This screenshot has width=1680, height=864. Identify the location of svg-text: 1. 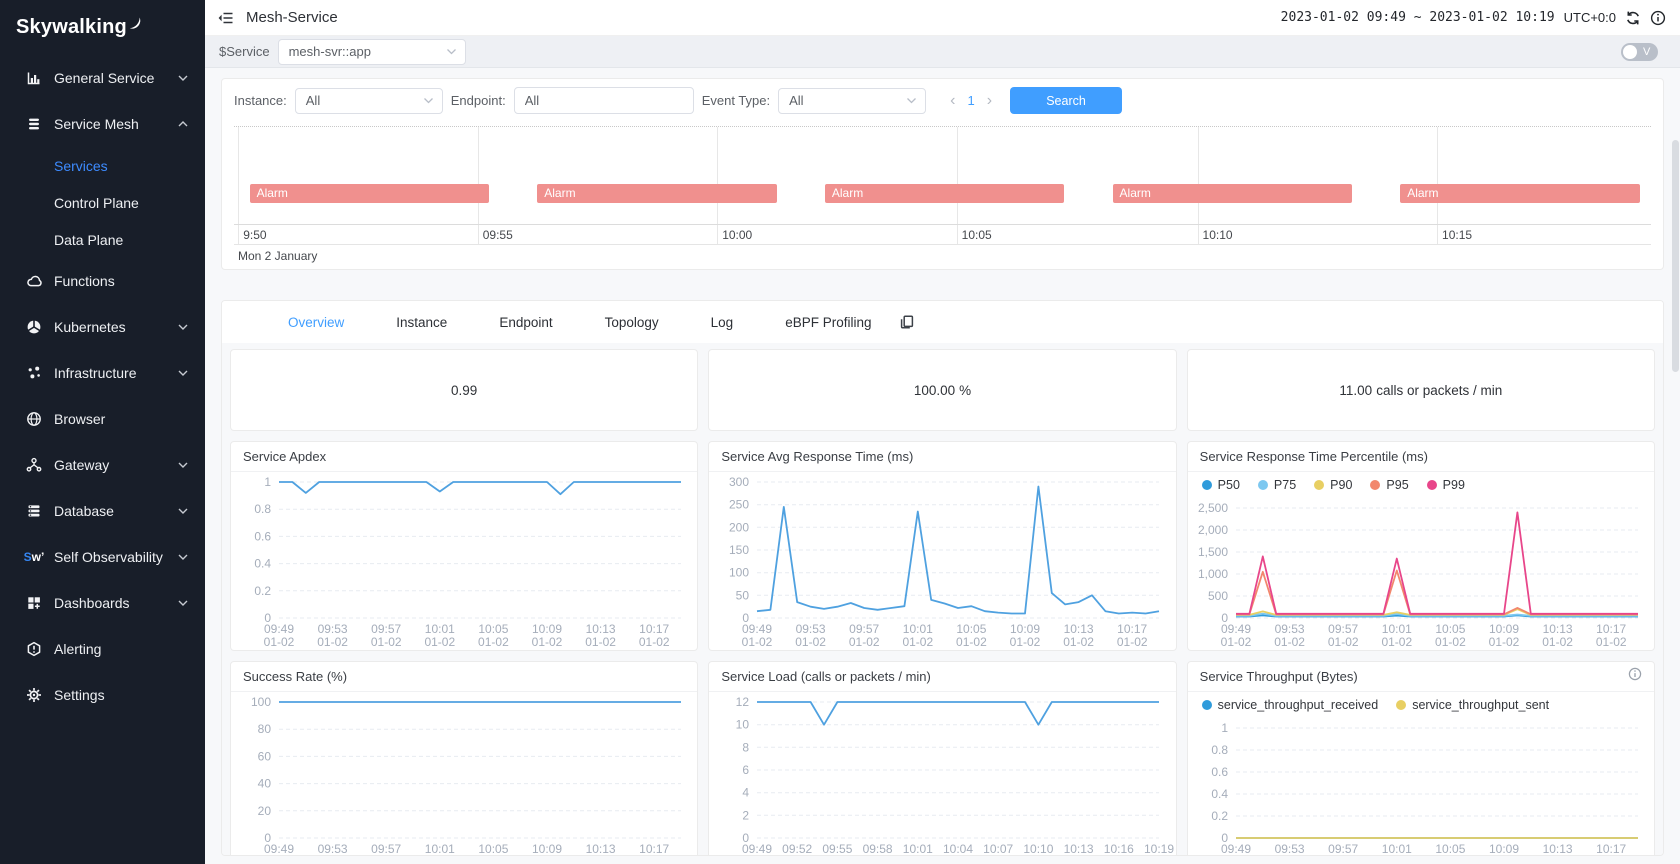
(1224, 728).